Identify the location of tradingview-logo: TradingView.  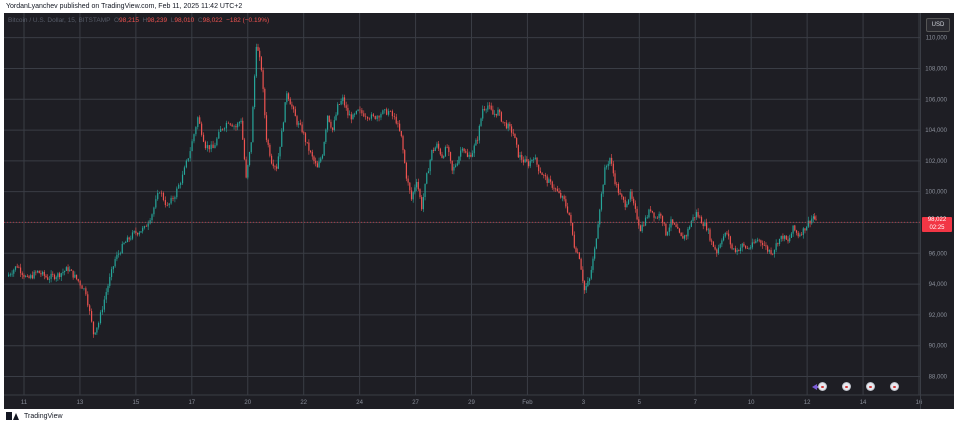
(34, 416).